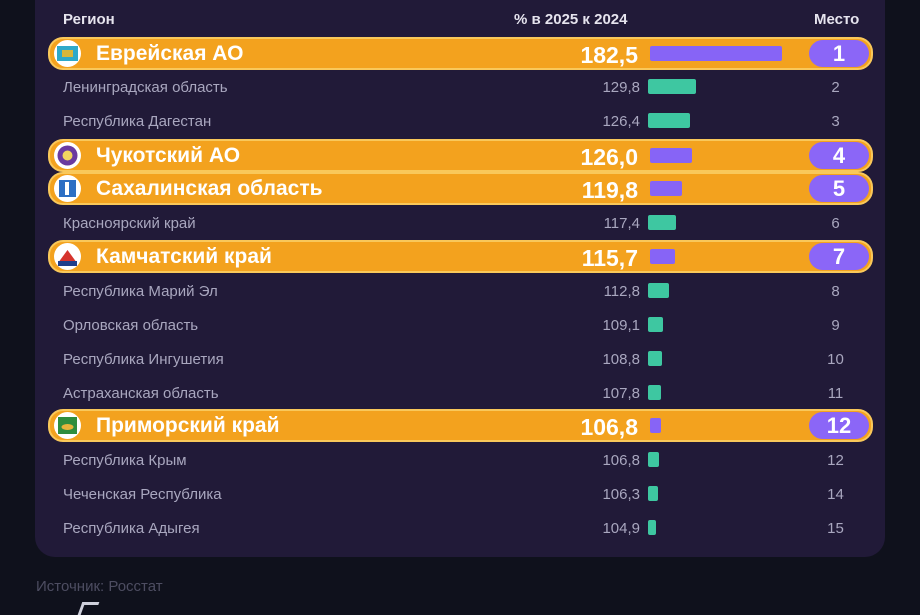 The width and height of the screenshot is (920, 615). Describe the element at coordinates (460, 325) in the screenshot. I see `table-row: Орловская область 109,1 9` at that location.